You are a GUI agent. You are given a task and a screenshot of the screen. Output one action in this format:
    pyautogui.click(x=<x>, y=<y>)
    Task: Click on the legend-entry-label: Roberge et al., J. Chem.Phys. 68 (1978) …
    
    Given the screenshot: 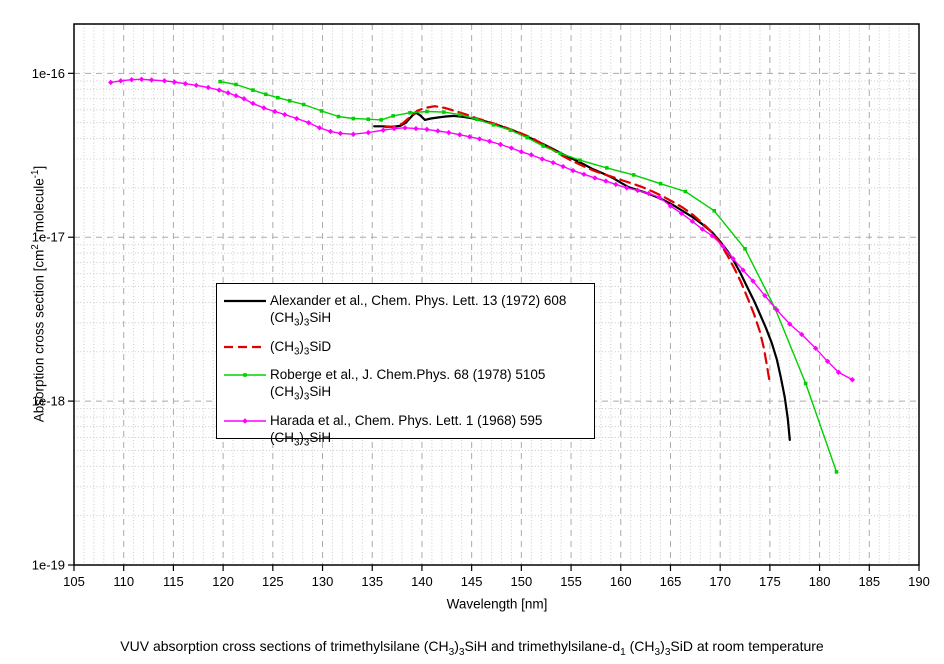 What is the action you would take?
    pyautogui.click(x=407, y=386)
    